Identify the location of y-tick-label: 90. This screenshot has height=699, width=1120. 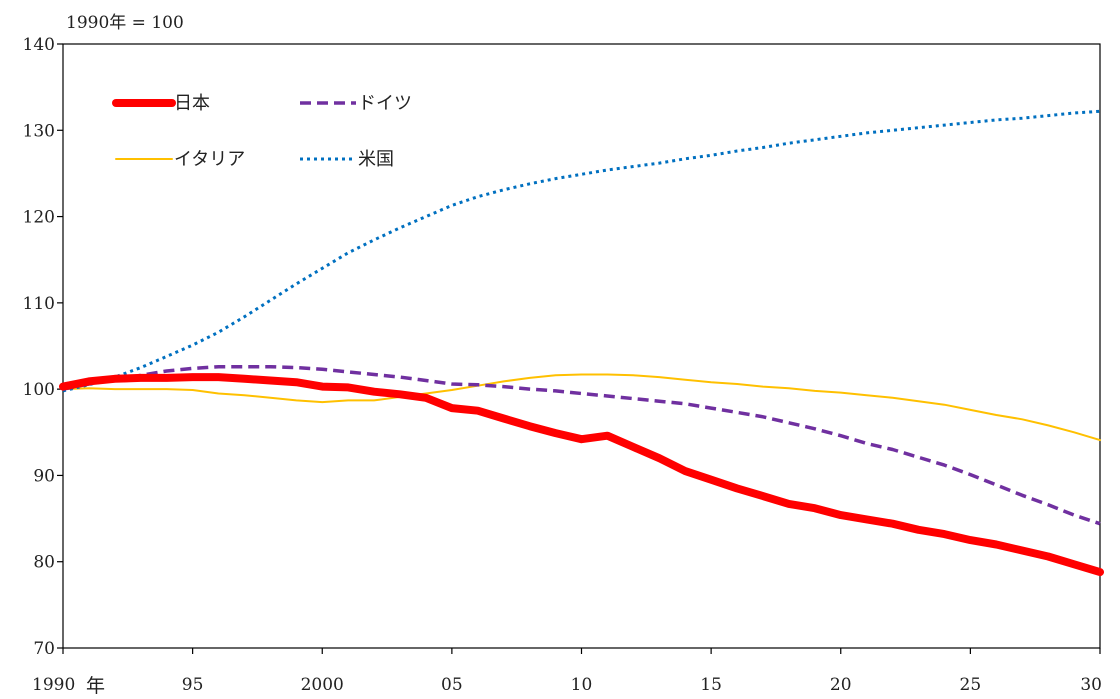
(44, 476).